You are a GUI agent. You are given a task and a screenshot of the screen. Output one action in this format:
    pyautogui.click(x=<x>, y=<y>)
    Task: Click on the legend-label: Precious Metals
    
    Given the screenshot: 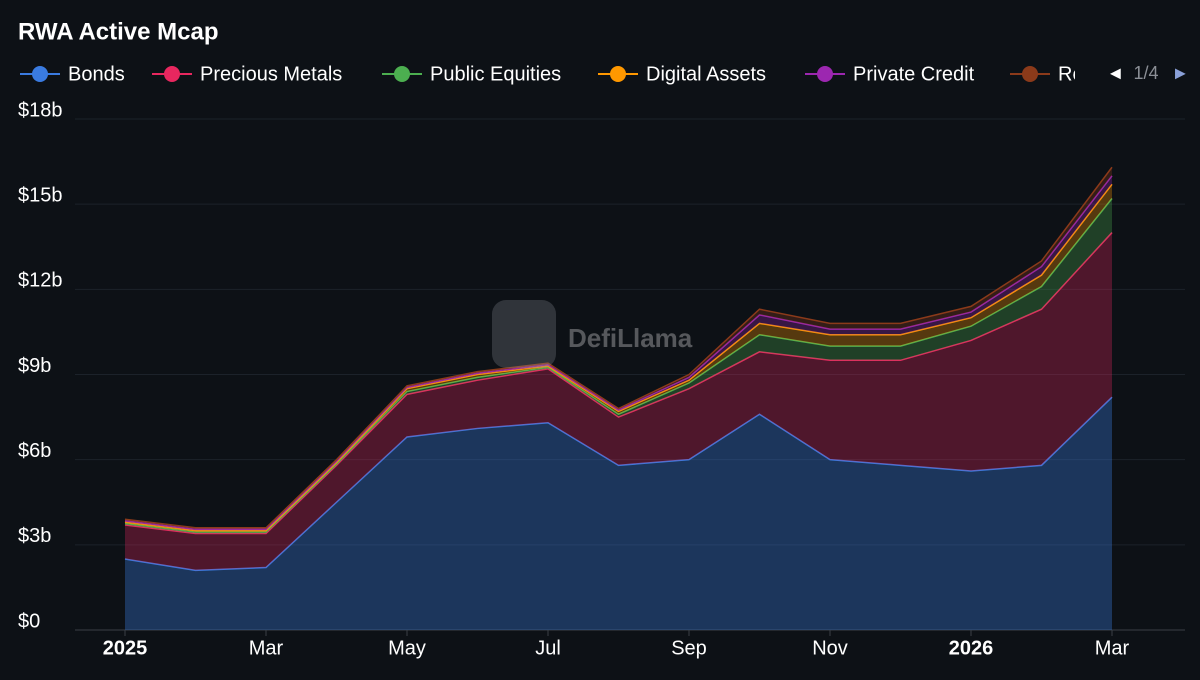 What is the action you would take?
    pyautogui.click(x=271, y=74)
    